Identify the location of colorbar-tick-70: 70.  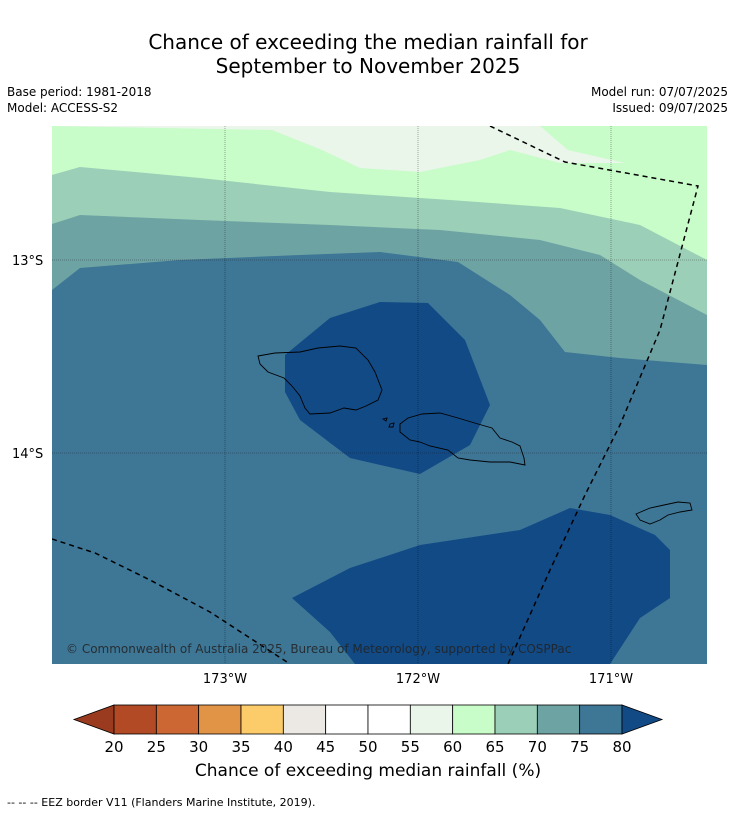
(537, 747).